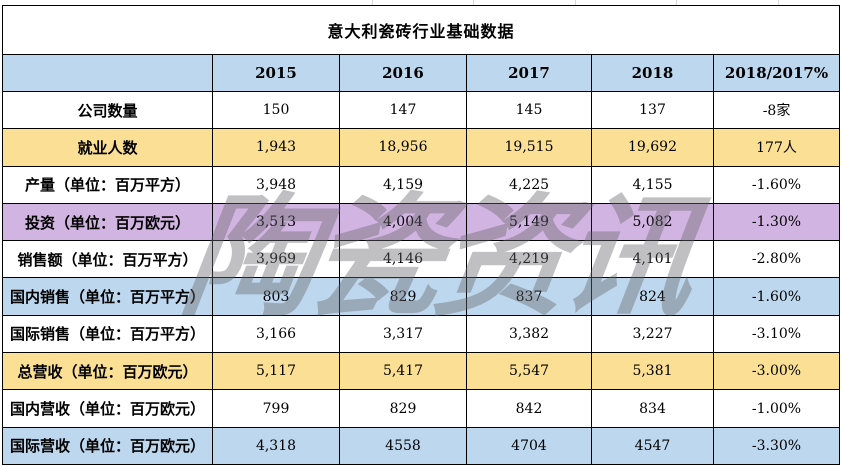 The image size is (841, 467). What do you see at coordinates (107, 222) in the screenshot?
I see `row-label: 投资（单位：百万欧元）` at bounding box center [107, 222].